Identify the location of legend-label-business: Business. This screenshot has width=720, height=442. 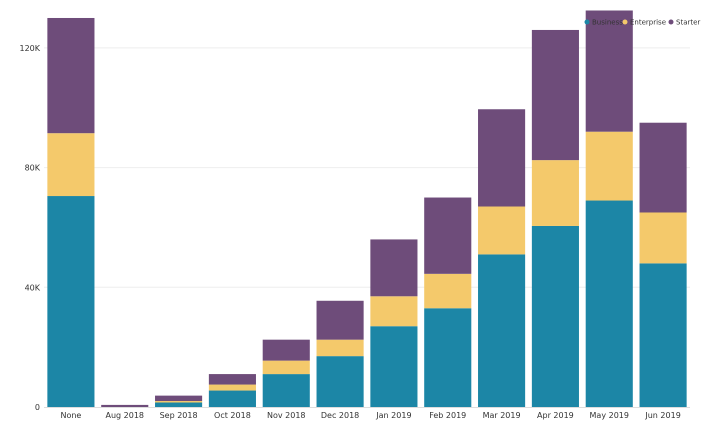
(607, 23).